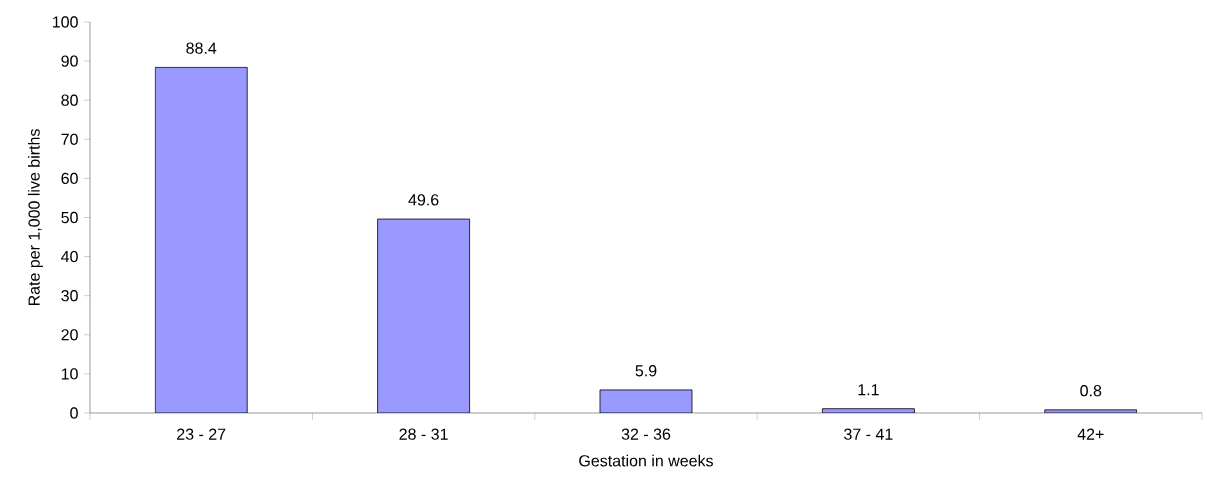 The image size is (1207, 500). Describe the element at coordinates (69, 100) in the screenshot. I see `y-tick-label: 80` at that location.